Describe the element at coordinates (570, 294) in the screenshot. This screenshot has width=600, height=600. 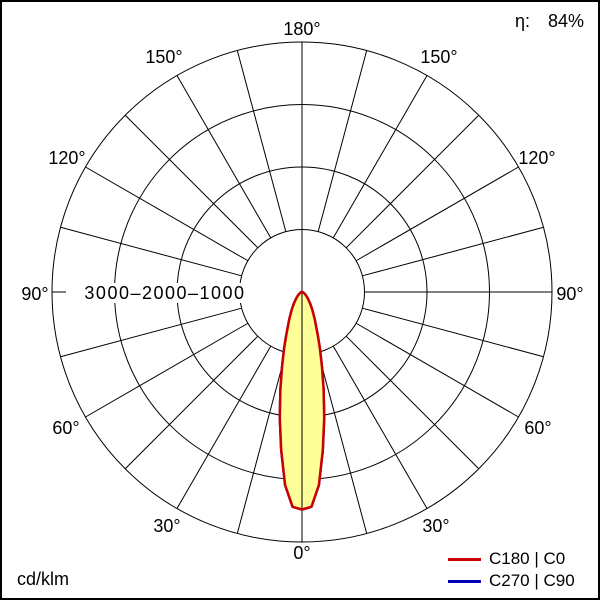
I see `angle-label-90-right: 90°` at that location.